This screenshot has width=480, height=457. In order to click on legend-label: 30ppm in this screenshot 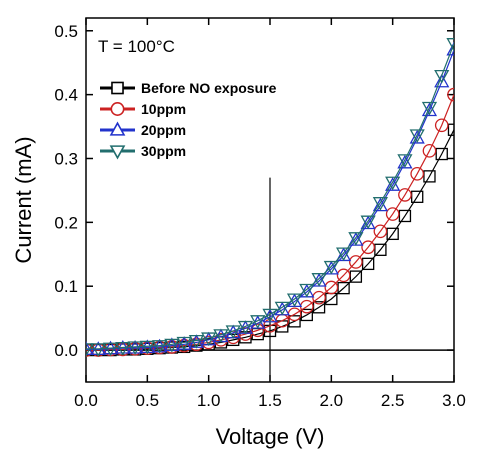, I will do `click(163, 151)`.